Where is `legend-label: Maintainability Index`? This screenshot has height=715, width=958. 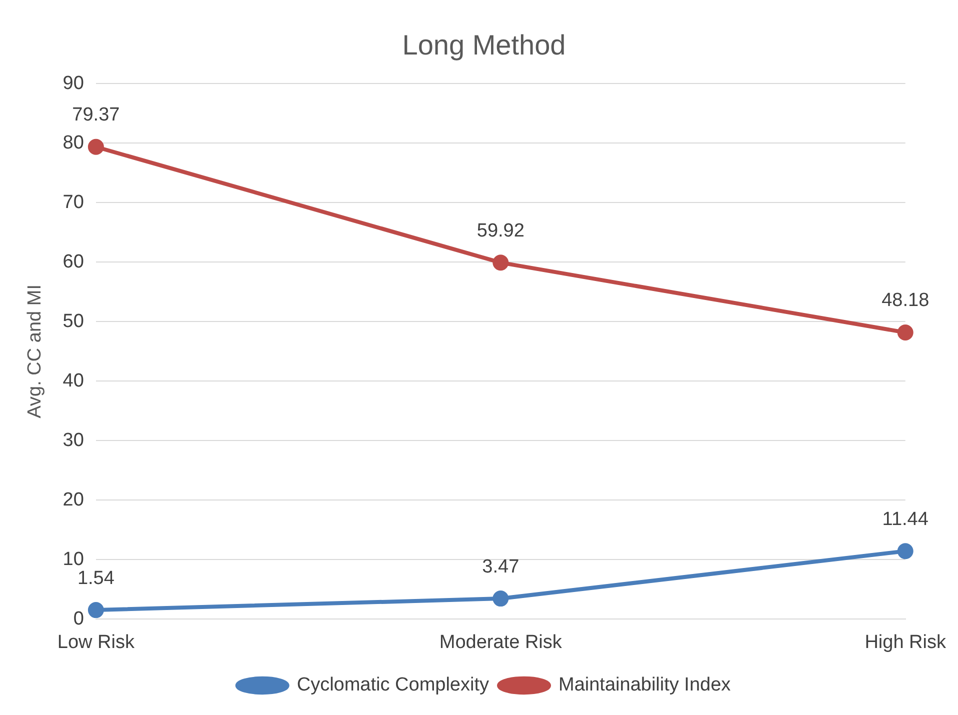
legend-label: Maintainability Index is located at coordinates (645, 685).